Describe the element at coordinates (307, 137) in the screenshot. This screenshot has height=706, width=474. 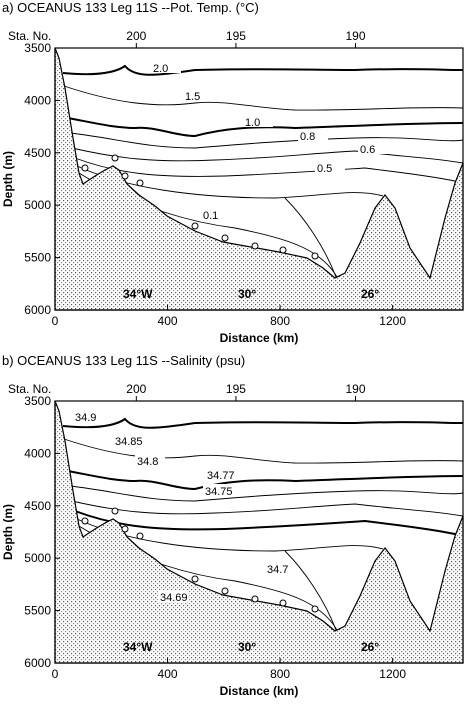
I see `contour-label: 0.8` at that location.